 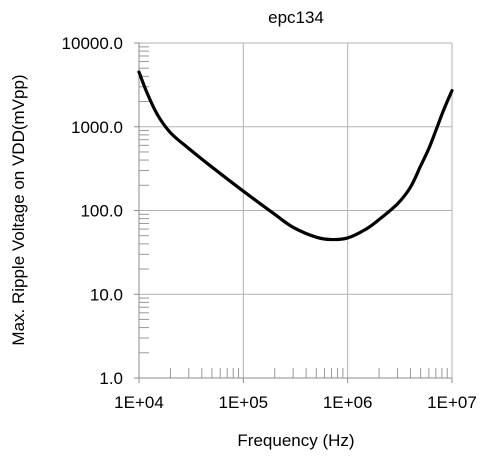 What do you see at coordinates (295, 440) in the screenshot?
I see `x-axis-title: Frequency (Hz)` at bounding box center [295, 440].